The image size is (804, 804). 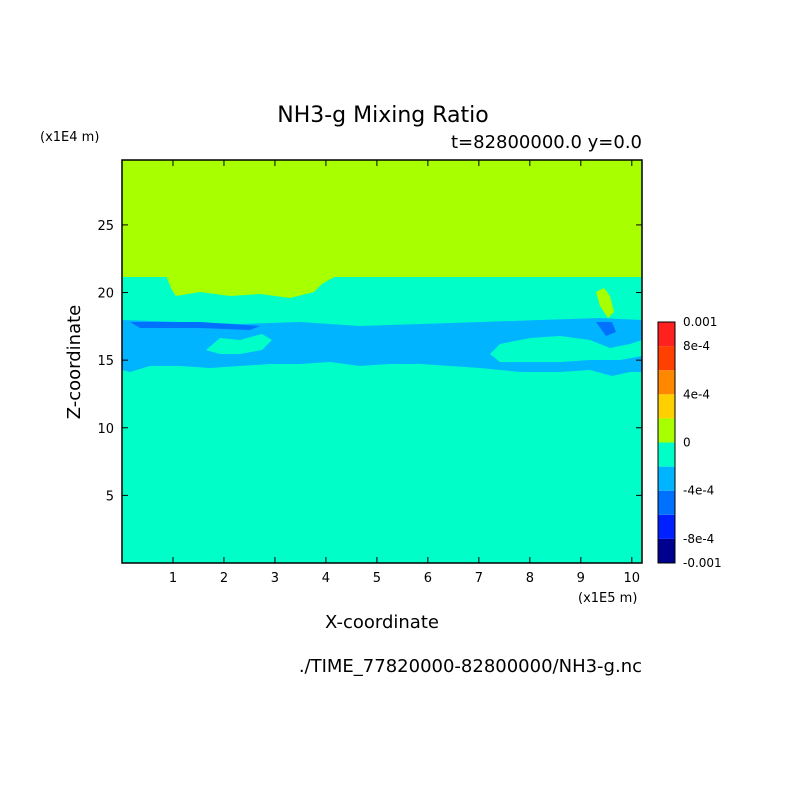 I want to click on colorbar-label-1: 8e-4, so click(x=696, y=346).